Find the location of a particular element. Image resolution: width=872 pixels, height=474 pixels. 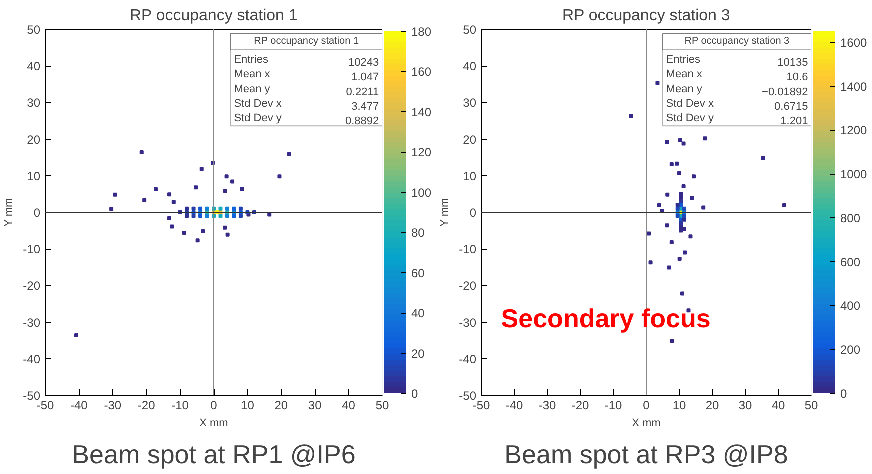

annotation: RP occupancy station 3 is located at coordinates (737, 42).